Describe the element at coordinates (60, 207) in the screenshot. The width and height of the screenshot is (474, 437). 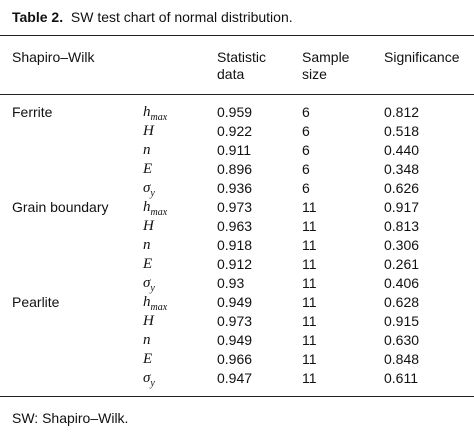
I see `group-label: Grain boundary` at that location.